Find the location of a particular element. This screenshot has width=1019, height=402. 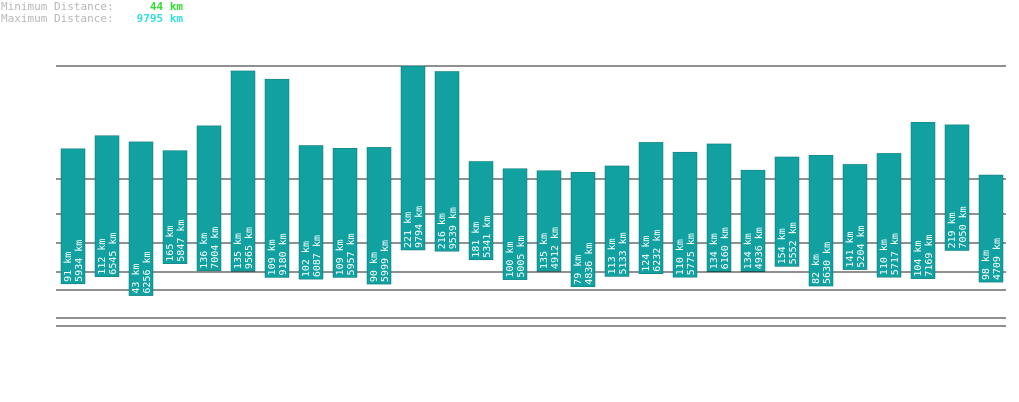

bar-label-upper: 6232 km is located at coordinates (657, 251).